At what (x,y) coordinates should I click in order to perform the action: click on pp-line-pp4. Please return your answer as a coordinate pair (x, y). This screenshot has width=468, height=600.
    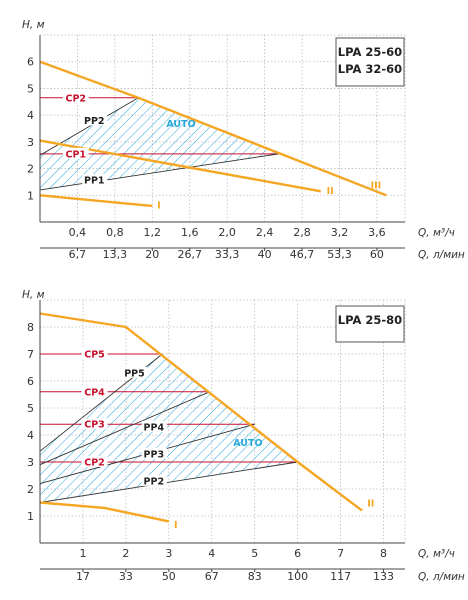
    Looking at the image, I should click on (124, 428).